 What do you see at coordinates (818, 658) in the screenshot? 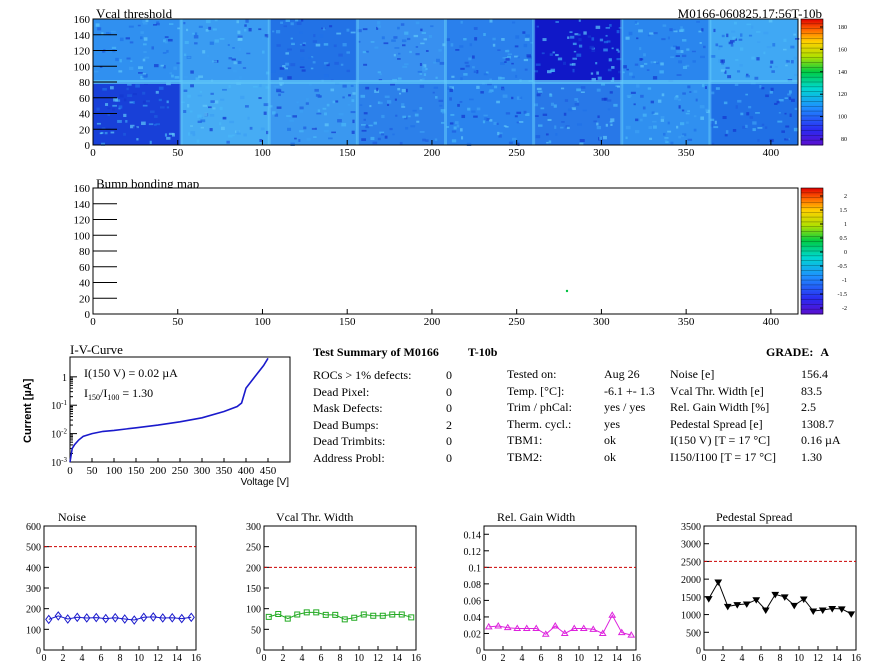
I see `x-tick-label: 12` at bounding box center [818, 658].